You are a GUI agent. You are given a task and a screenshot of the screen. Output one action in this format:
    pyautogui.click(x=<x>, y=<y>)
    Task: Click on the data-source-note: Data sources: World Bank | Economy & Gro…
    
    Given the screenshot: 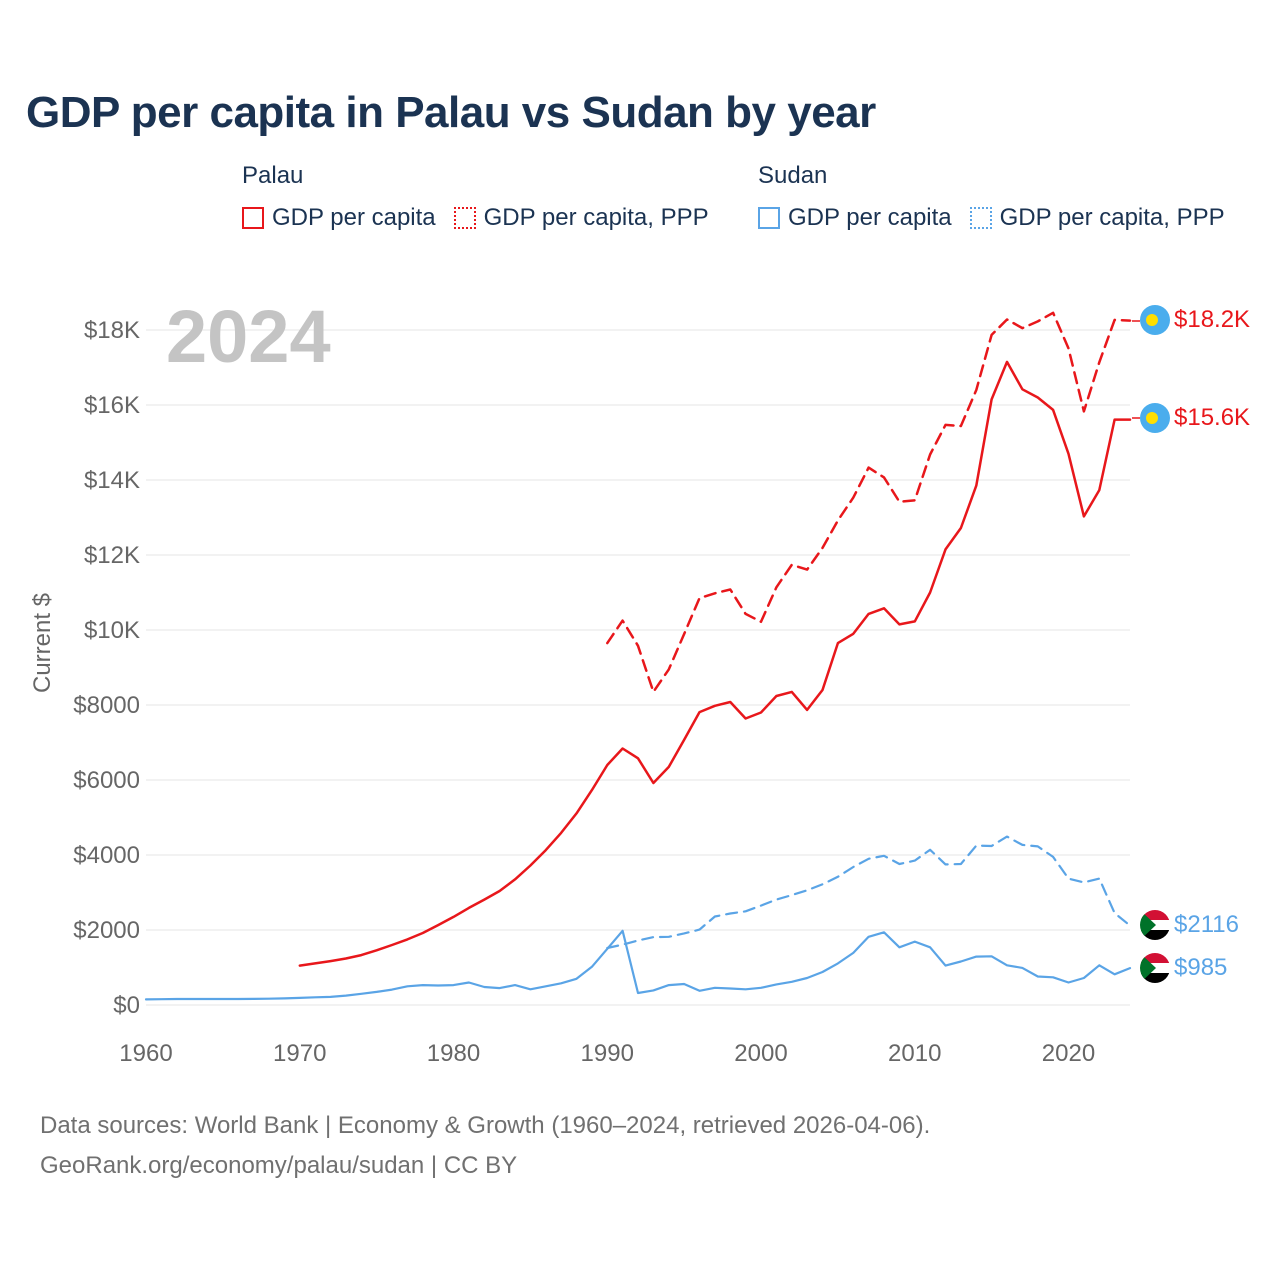 What is the action you would take?
    pyautogui.click(x=485, y=1125)
    